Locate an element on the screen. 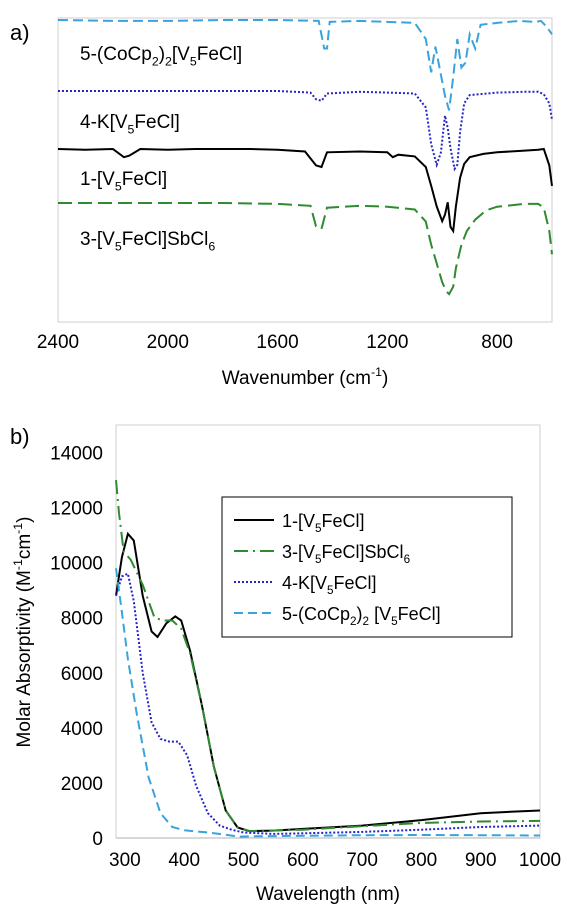 The height and width of the screenshot is (908, 567). x-axis-title: Wavelength (nm) is located at coordinates (328, 894).